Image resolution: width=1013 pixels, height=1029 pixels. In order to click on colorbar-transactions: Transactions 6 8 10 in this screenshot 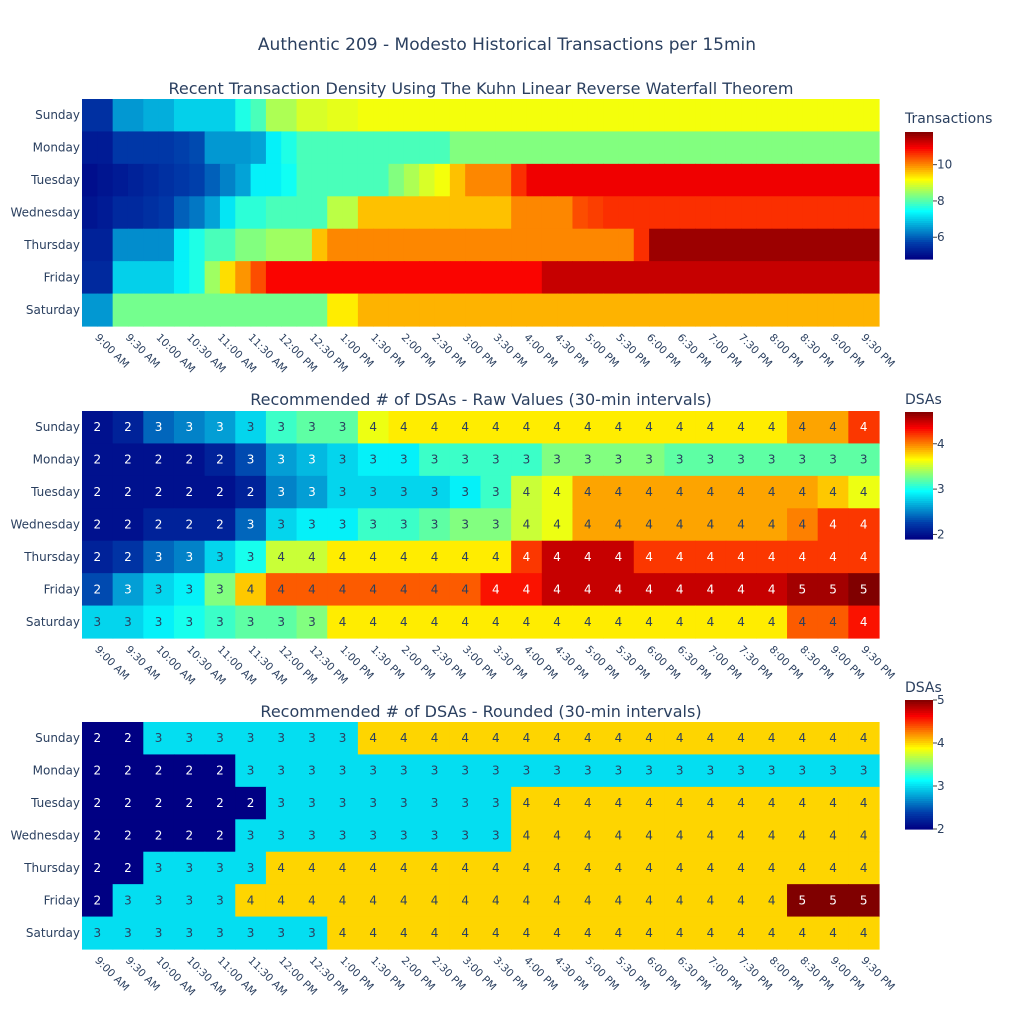, I will do `click(948, 185)`.